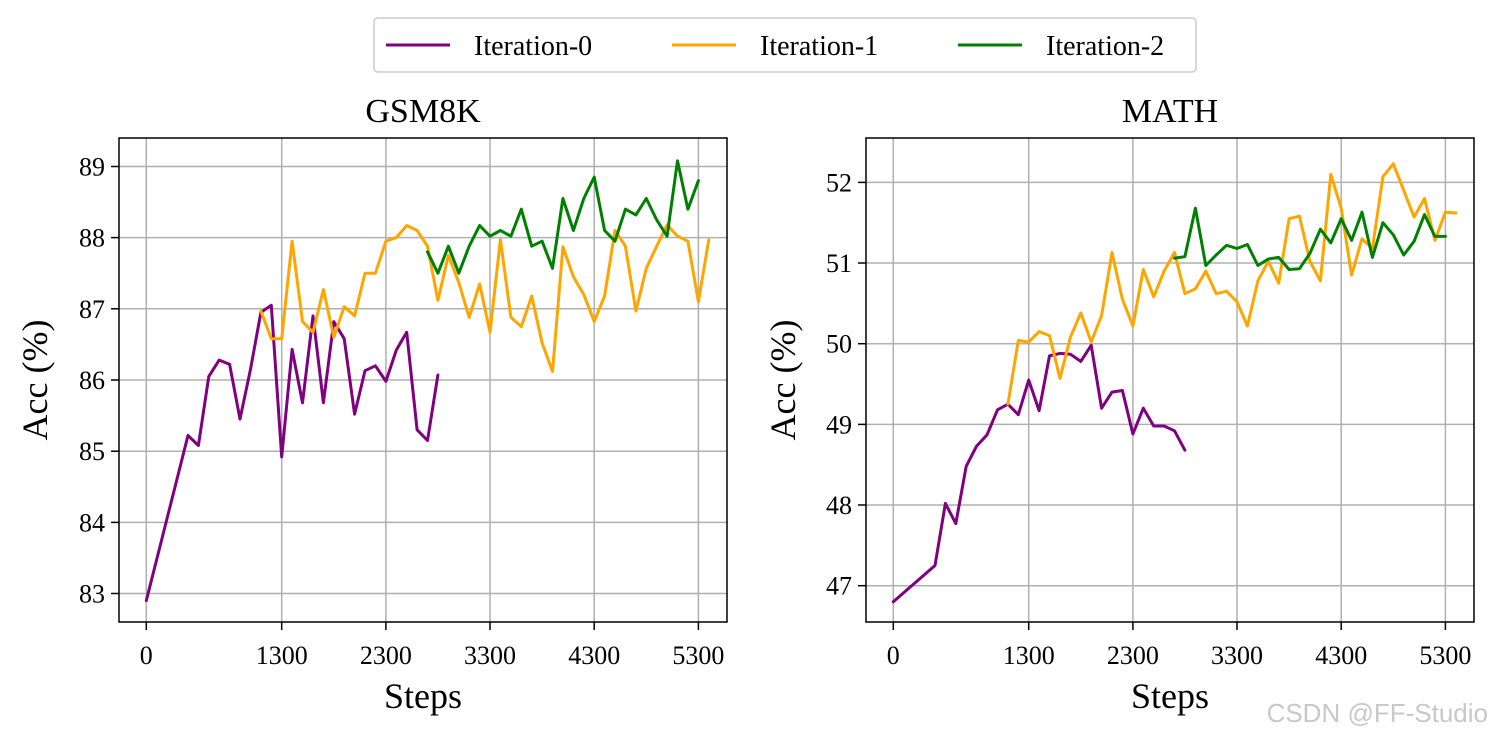 This screenshot has width=1494, height=738. I want to click on y-tick-label: 84, so click(92, 522).